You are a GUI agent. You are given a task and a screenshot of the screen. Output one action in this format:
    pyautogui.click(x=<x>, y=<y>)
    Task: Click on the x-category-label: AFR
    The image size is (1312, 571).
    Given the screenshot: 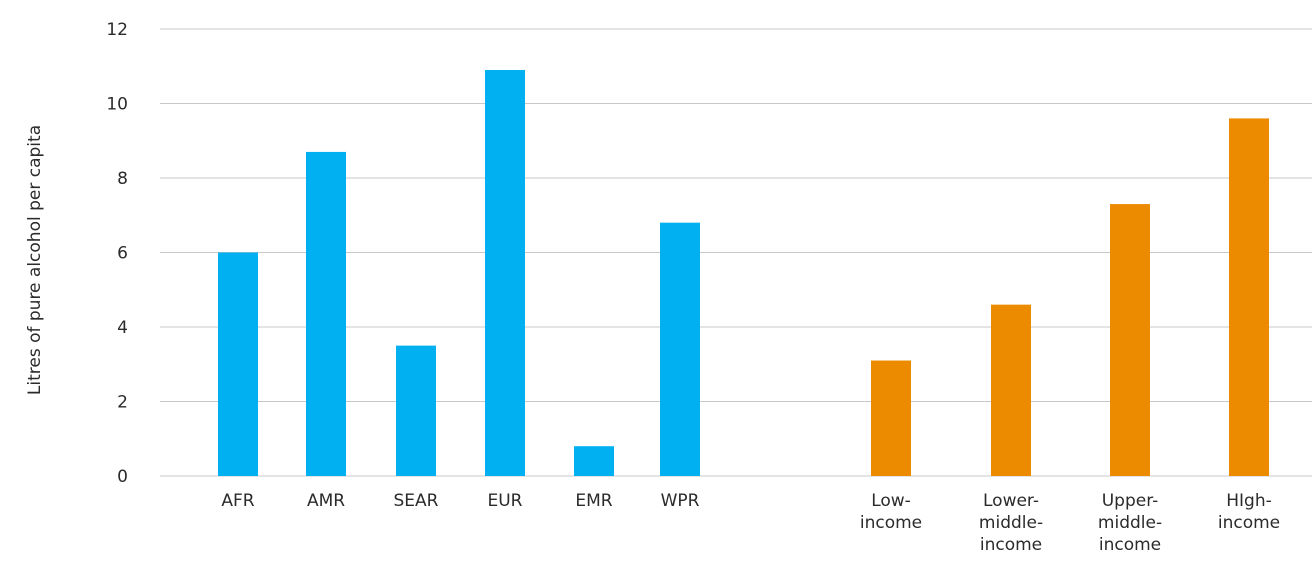 What is the action you would take?
    pyautogui.click(x=237, y=501)
    